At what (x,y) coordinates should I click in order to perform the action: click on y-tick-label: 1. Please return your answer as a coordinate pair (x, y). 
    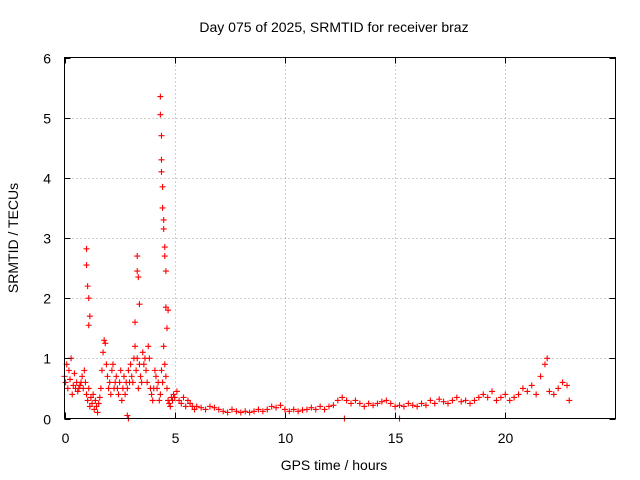
    Looking at the image, I should click on (47, 359).